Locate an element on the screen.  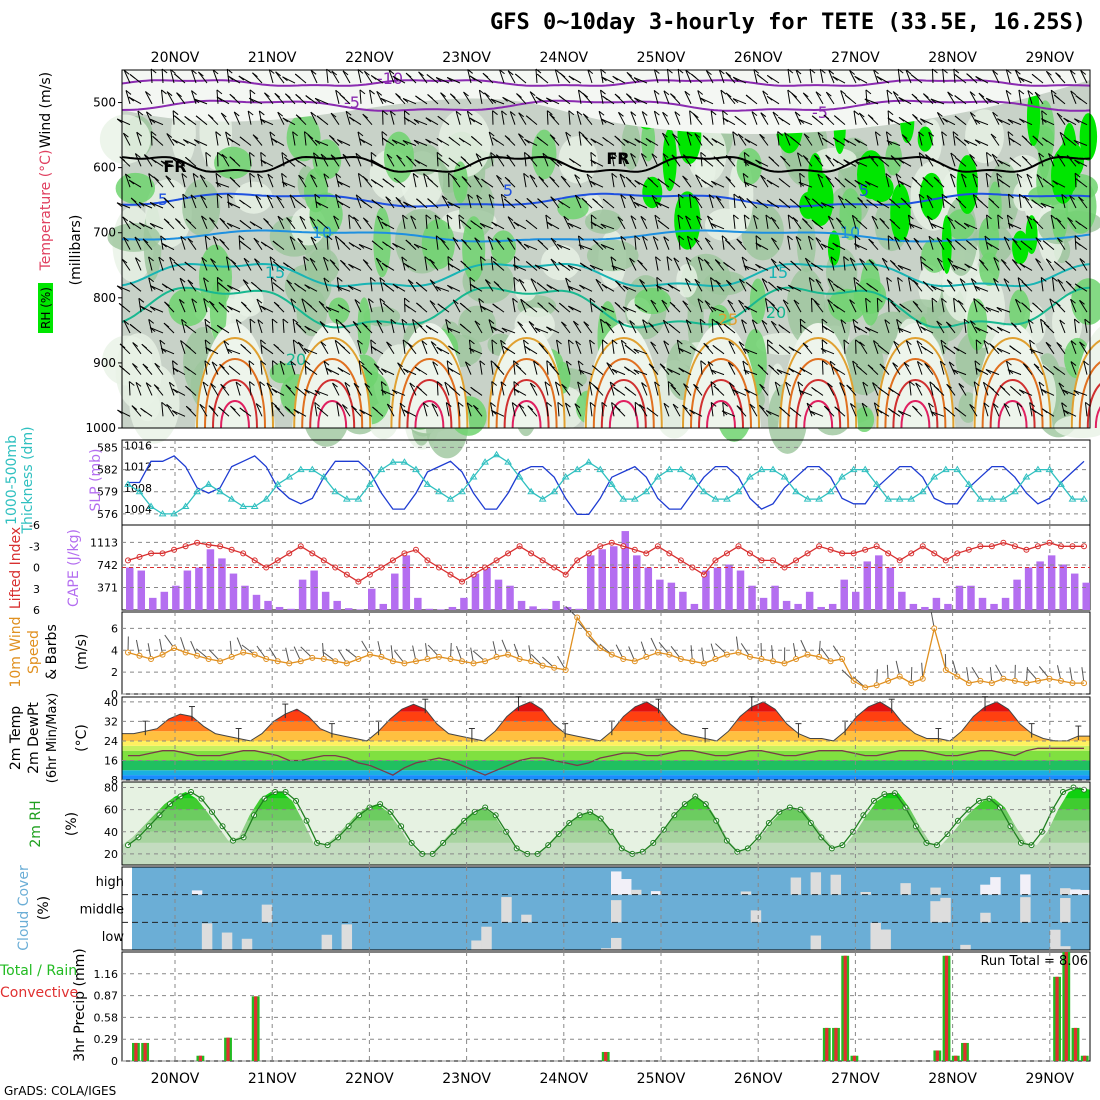
date-label-top: 25NOV is located at coordinates (661, 58).